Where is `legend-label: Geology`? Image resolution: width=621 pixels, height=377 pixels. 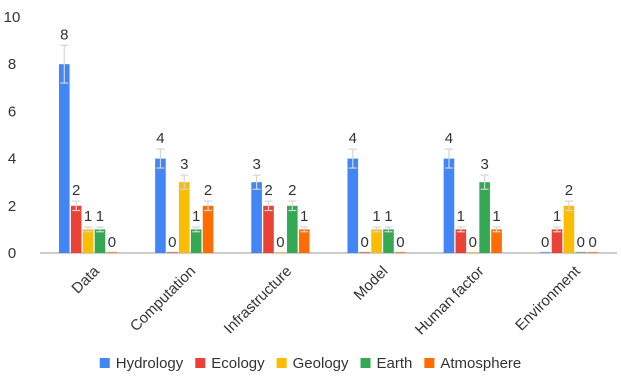
legend-label: Geology is located at coordinates (321, 363).